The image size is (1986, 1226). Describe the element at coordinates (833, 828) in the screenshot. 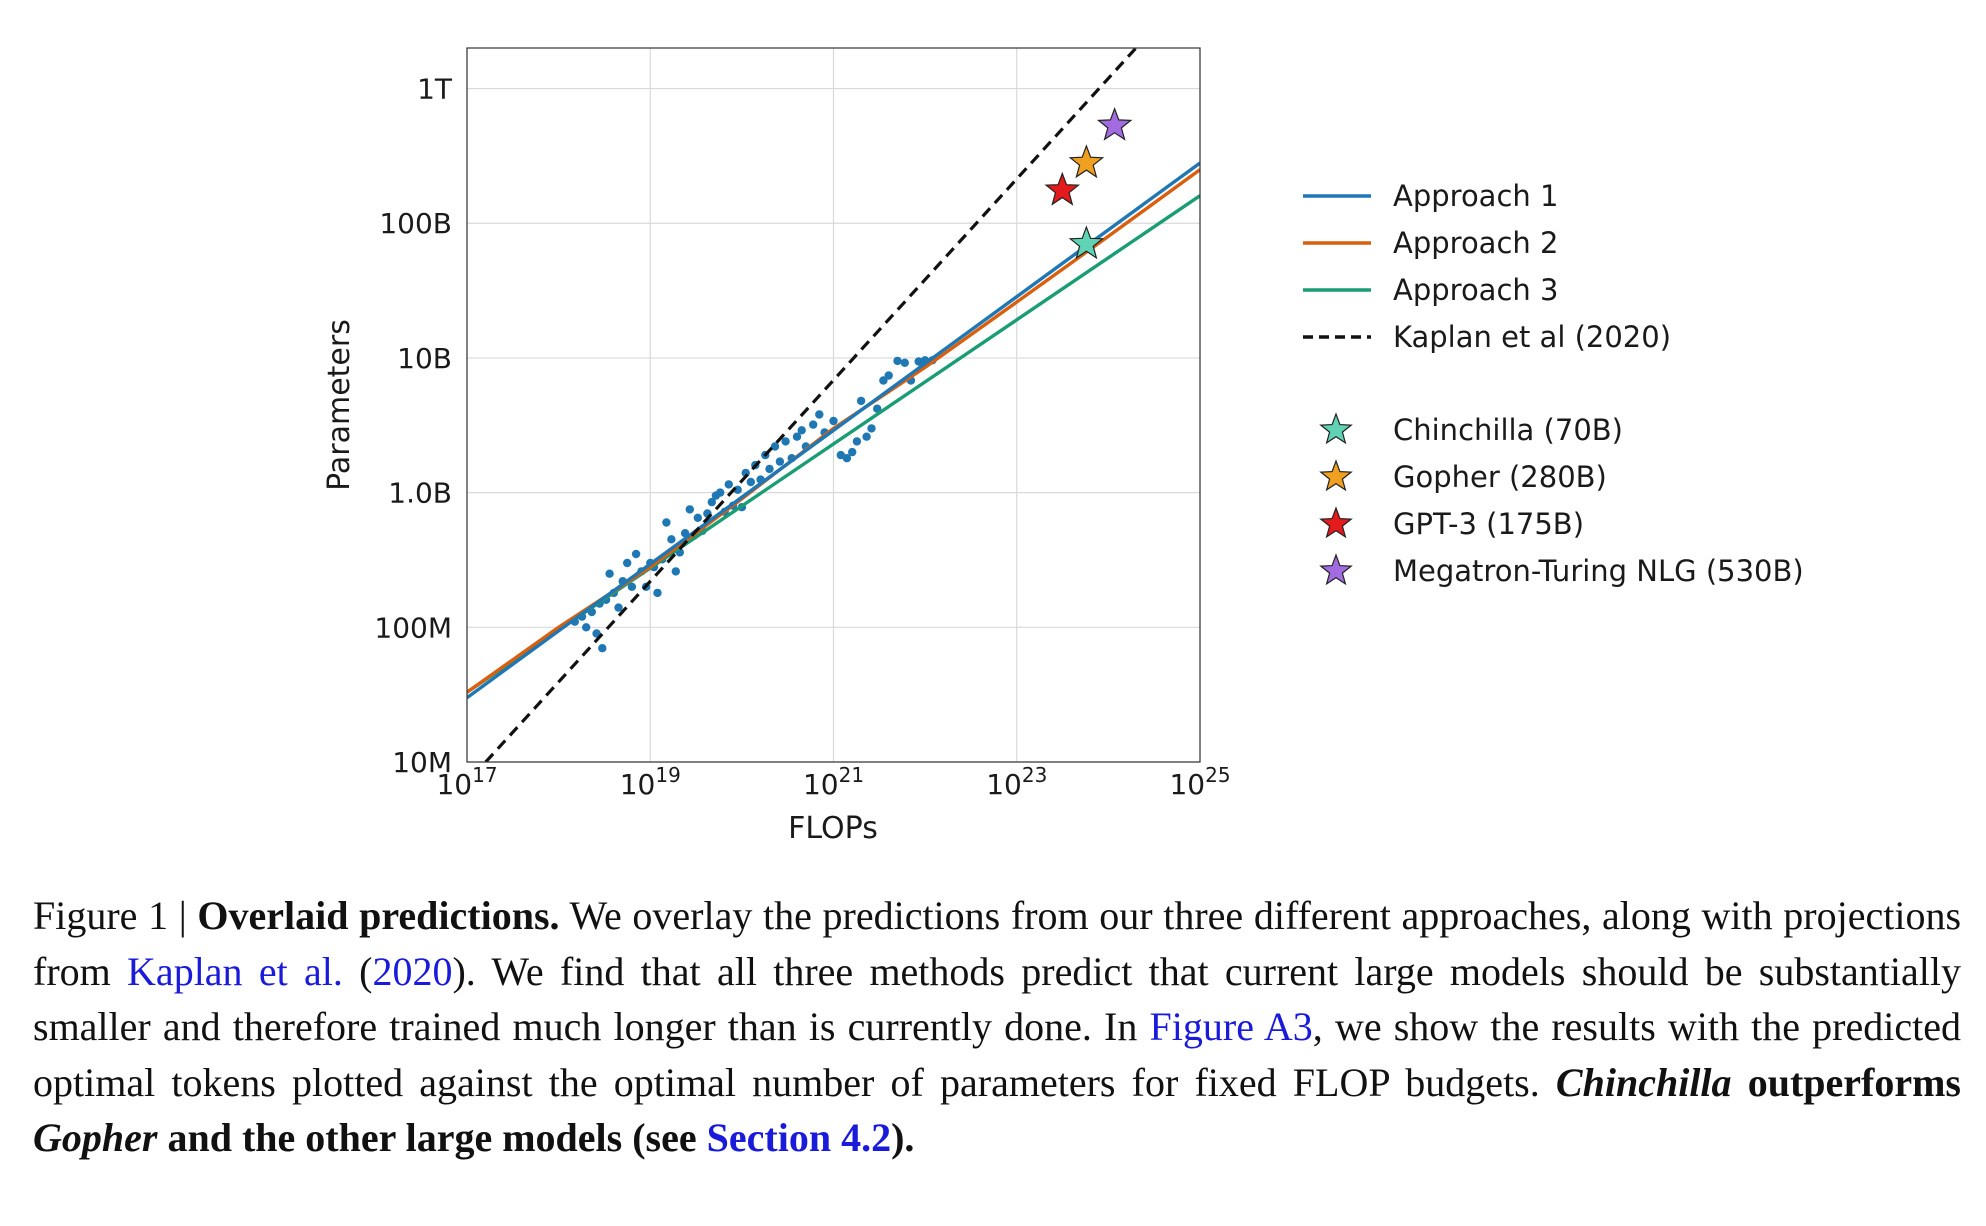

I see `x-axis-label: FLOPs` at that location.